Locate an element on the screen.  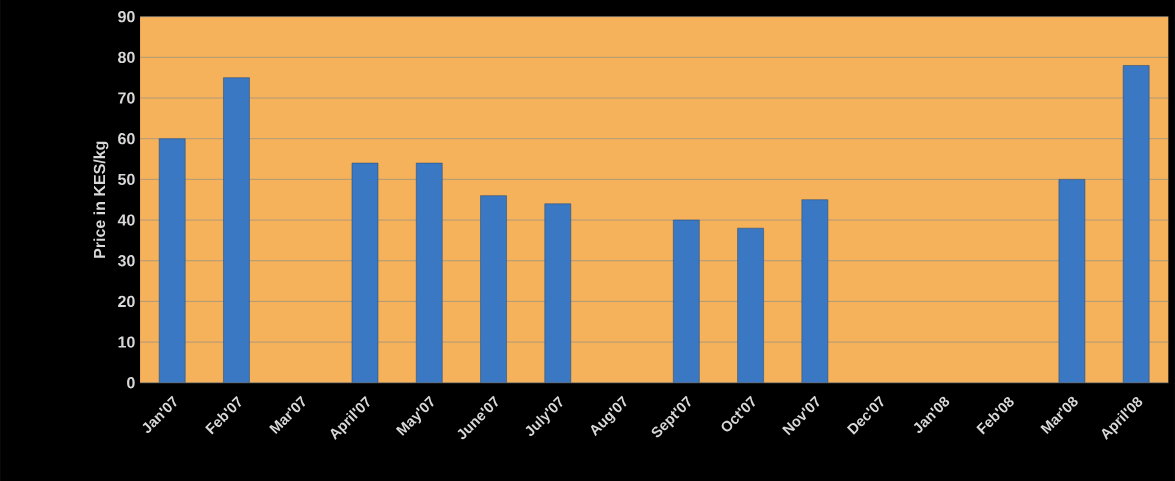
y-axis-title: Price in KES/kg is located at coordinates (101, 199).